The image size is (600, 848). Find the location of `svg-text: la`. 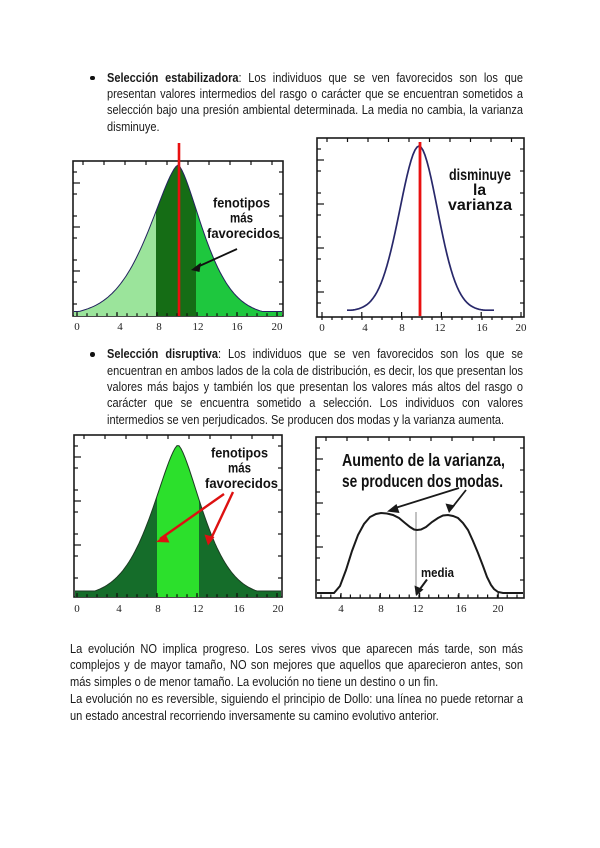

svg-text: la is located at coordinates (479, 190).